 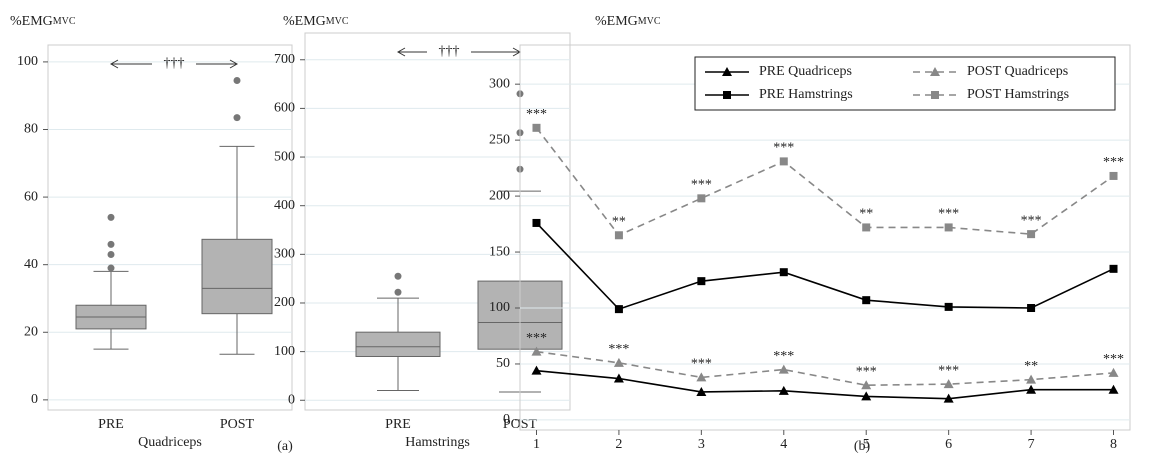 What do you see at coordinates (618, 444) in the screenshot?
I see `x-tick-label: 2` at bounding box center [618, 444].